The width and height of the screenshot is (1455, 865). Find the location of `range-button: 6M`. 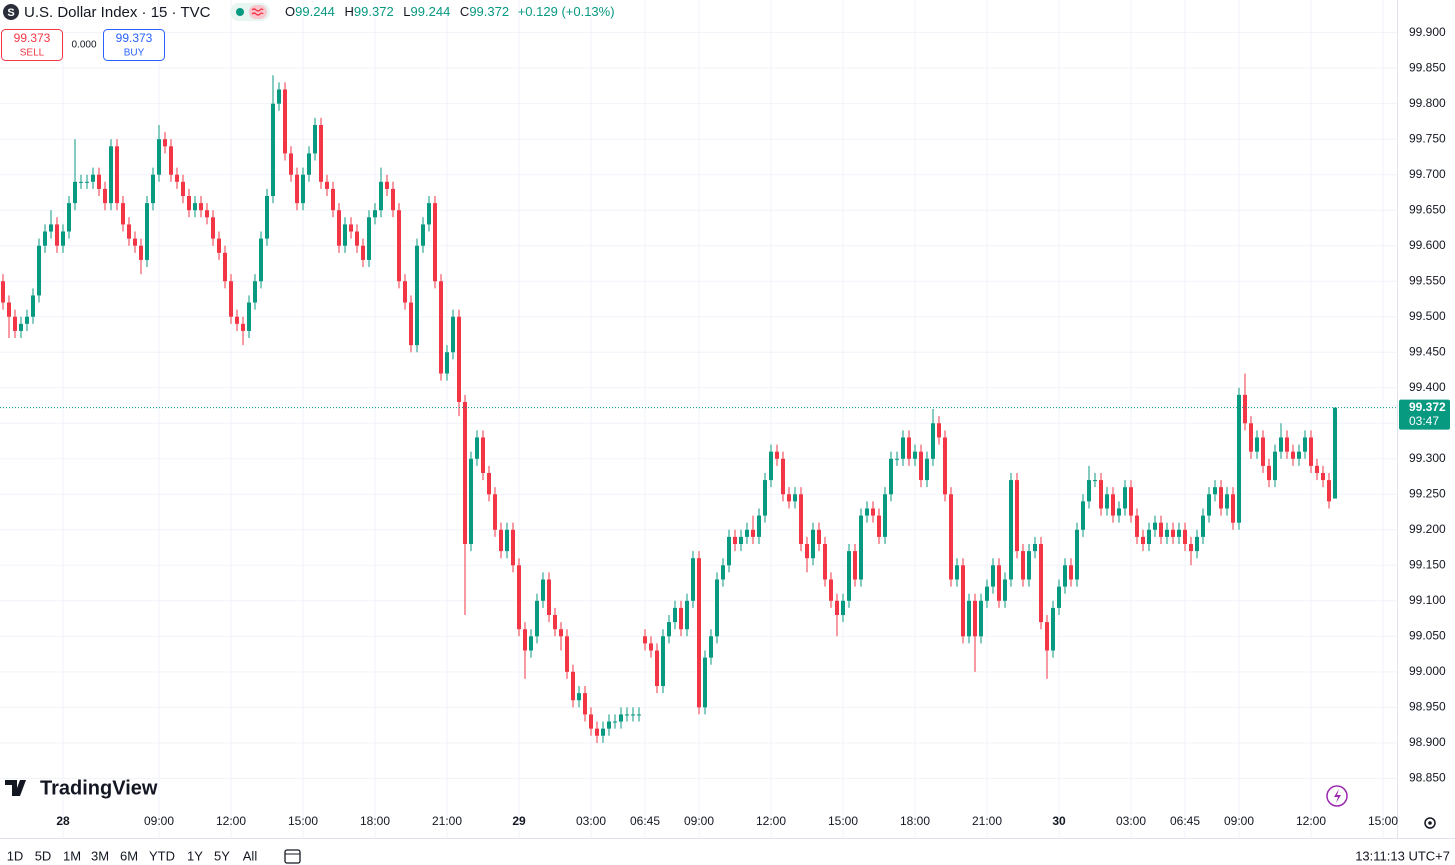

range-button: 6M is located at coordinates (129, 855).